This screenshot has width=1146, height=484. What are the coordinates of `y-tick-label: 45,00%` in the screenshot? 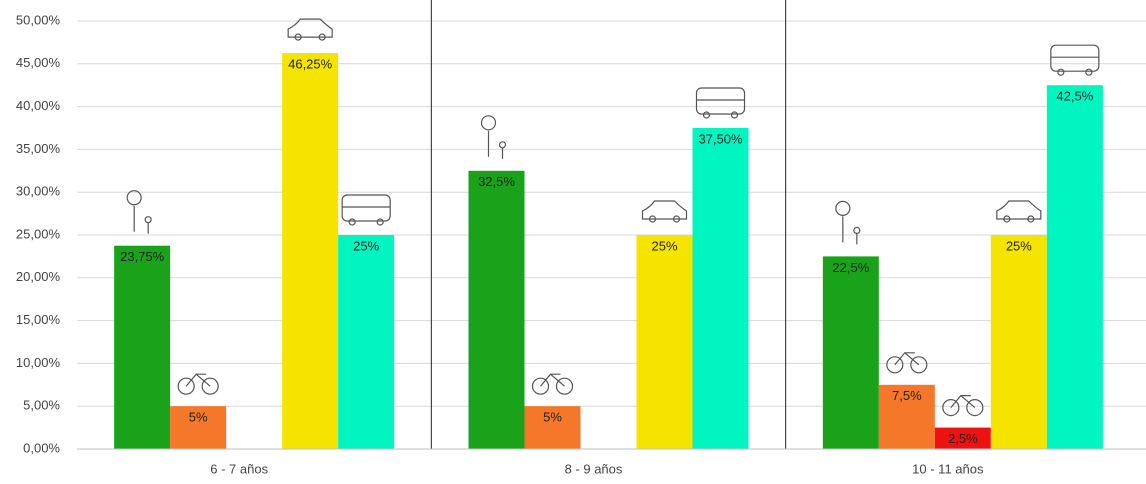 It's located at (38, 62).